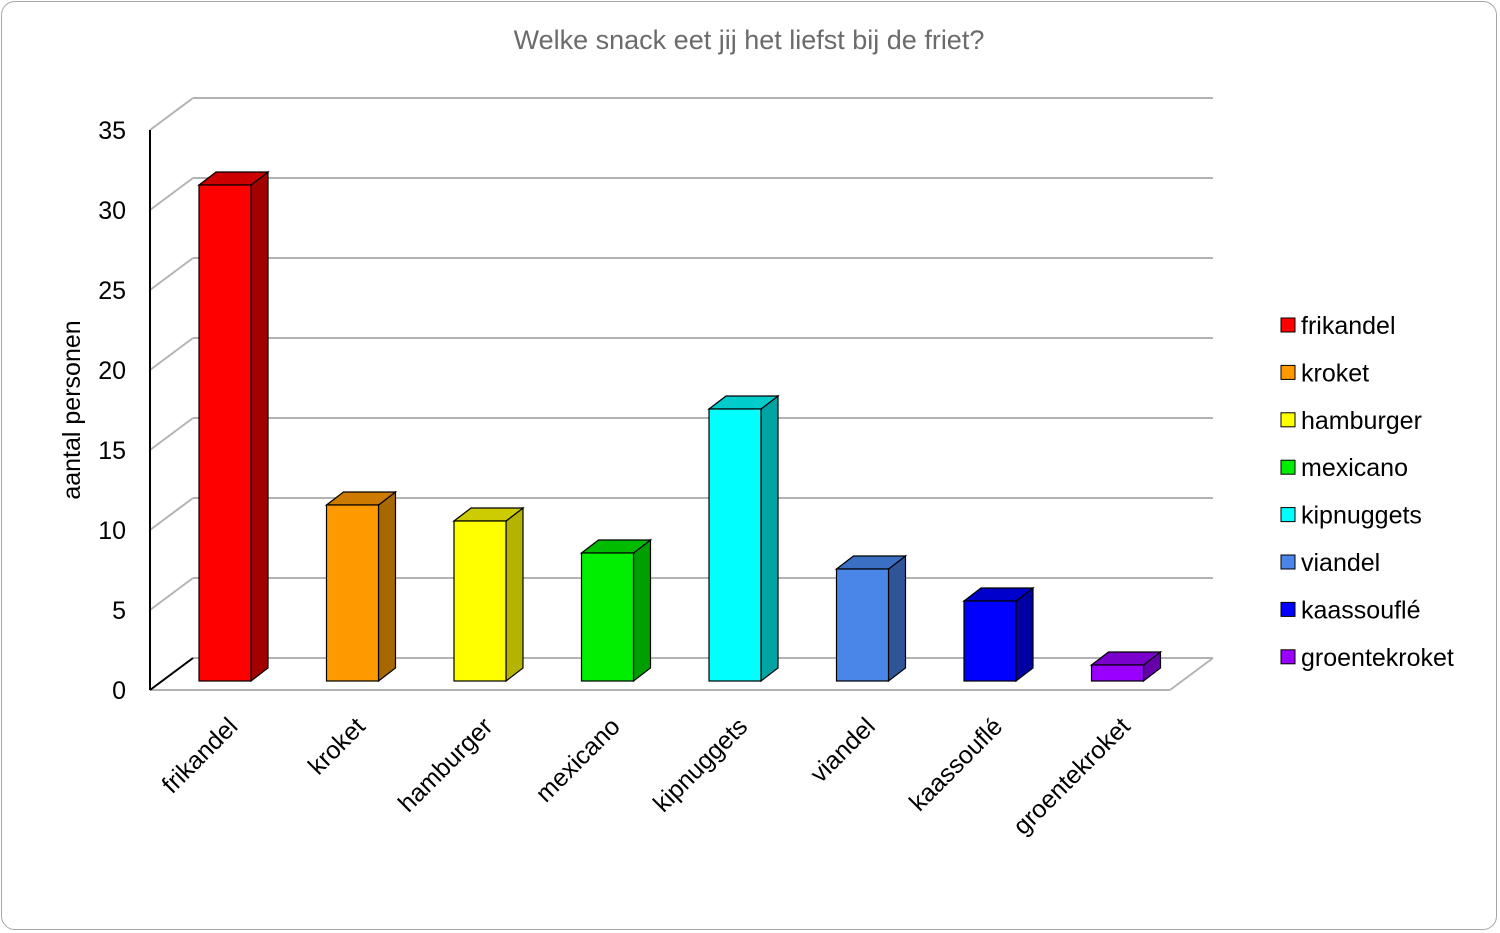  What do you see at coordinates (112, 531) in the screenshot?
I see `y-tick-label: 10` at bounding box center [112, 531].